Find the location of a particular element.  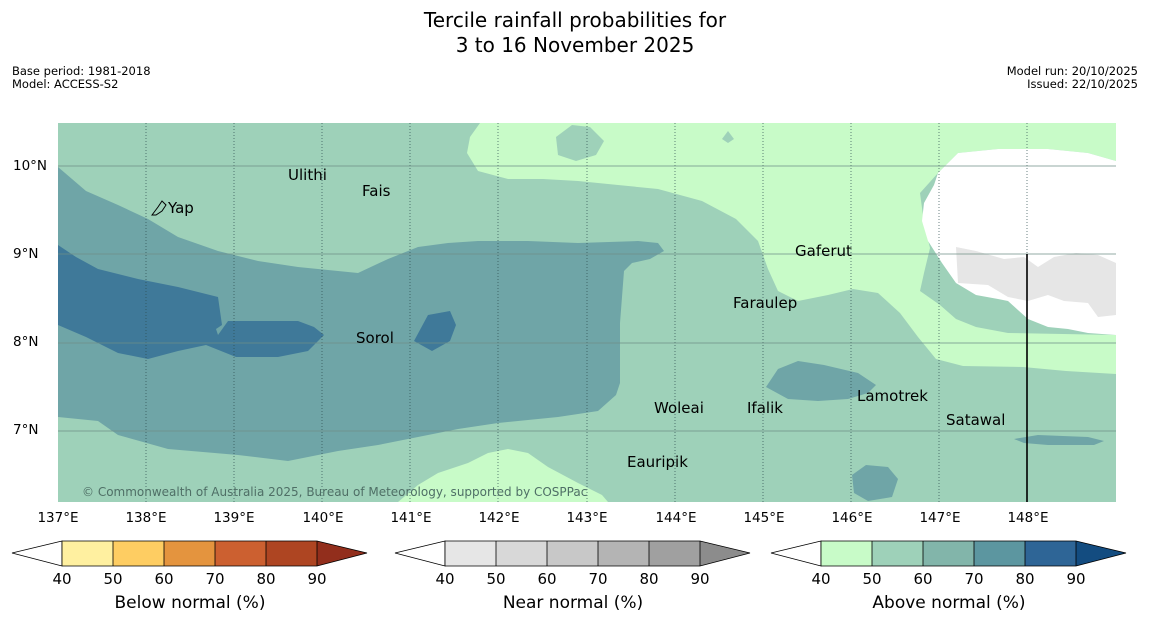

model-name: Model: ACCESS-S2 is located at coordinates (65, 84).